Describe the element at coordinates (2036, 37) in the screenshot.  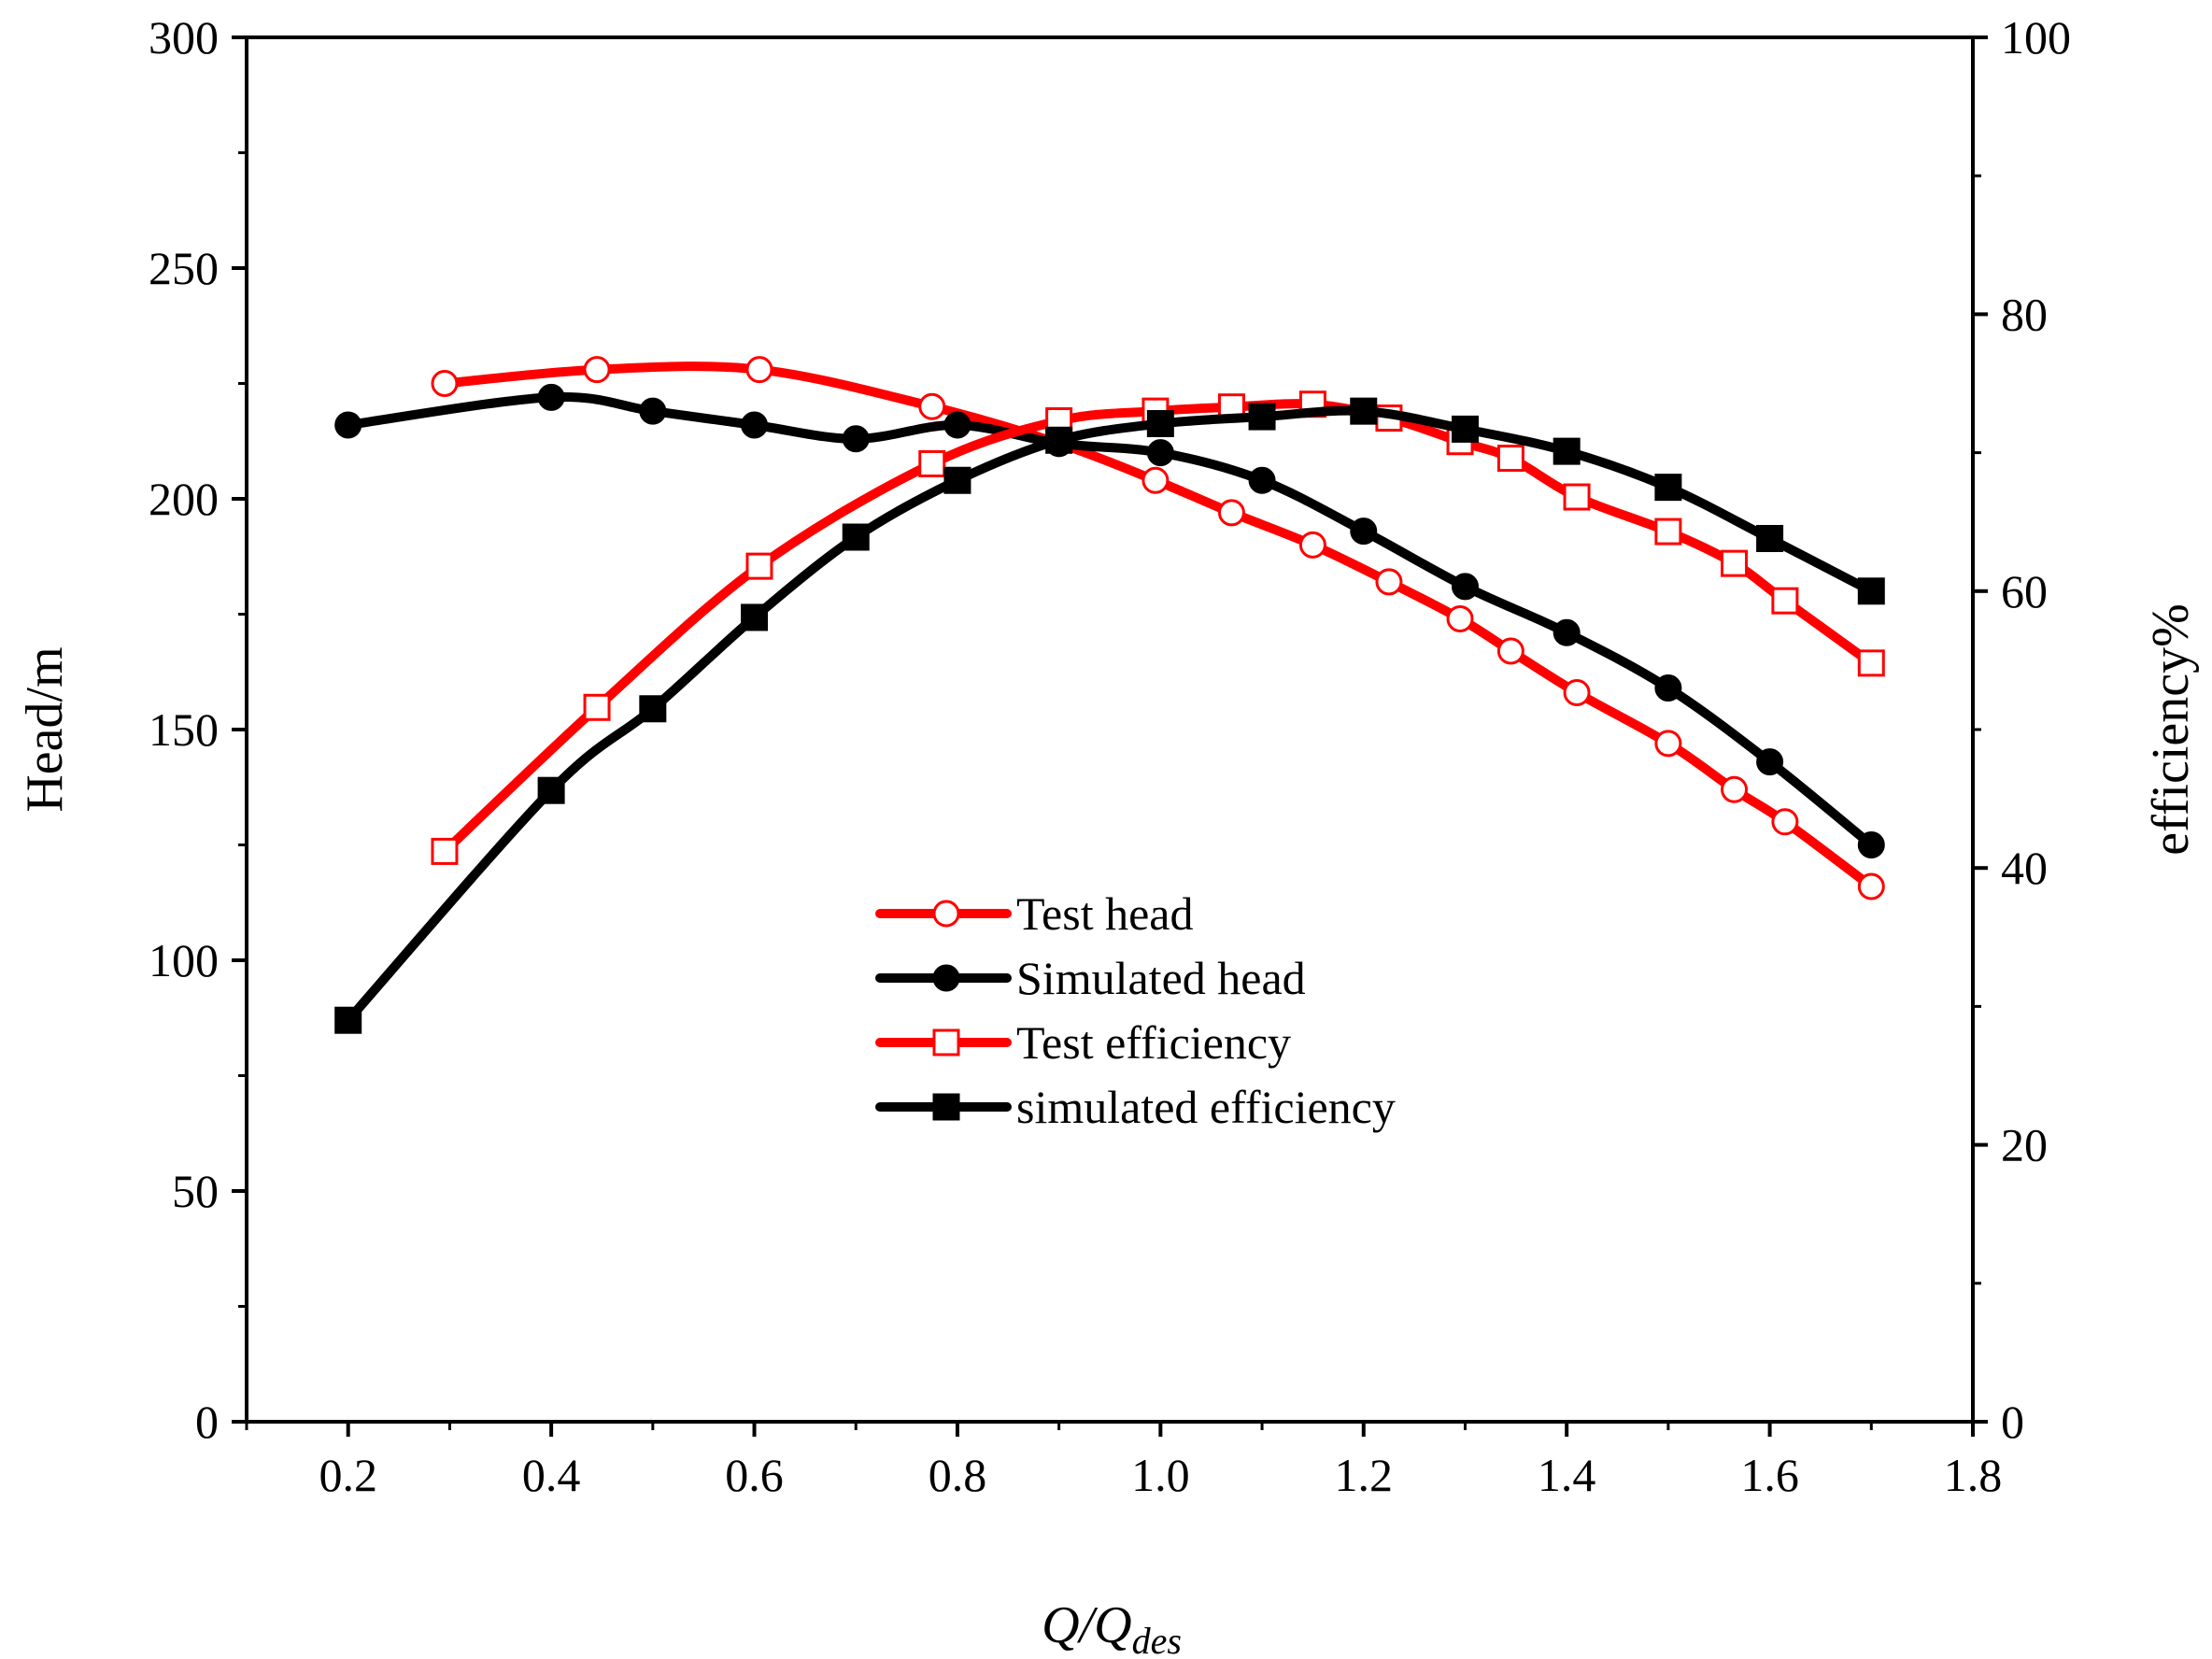
I see `y-right-tick-label: 100` at that location.